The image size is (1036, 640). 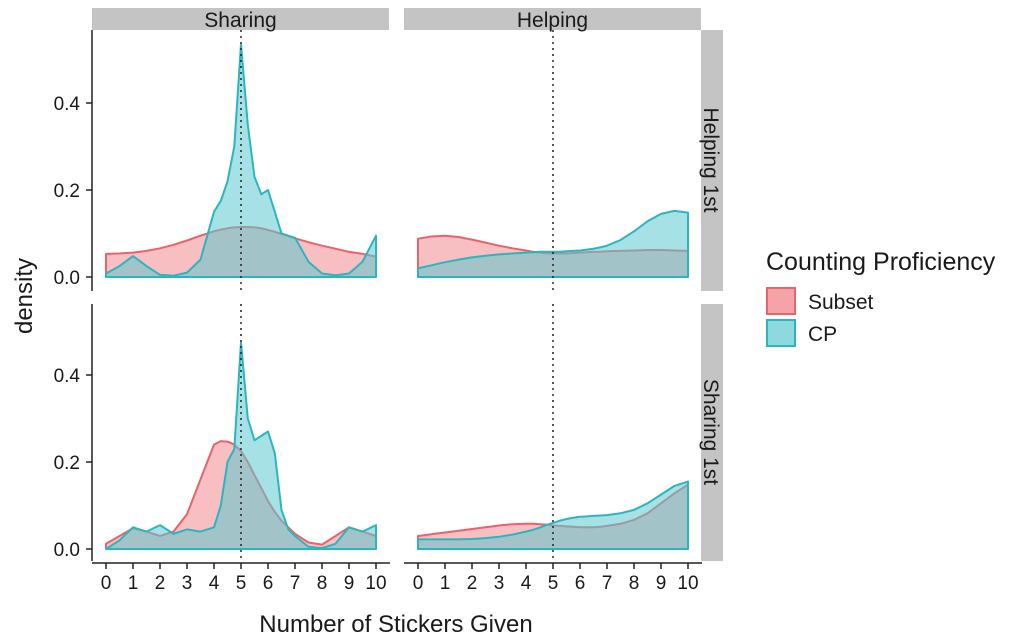 I want to click on legend-label-subset: Subset, so click(x=841, y=302).